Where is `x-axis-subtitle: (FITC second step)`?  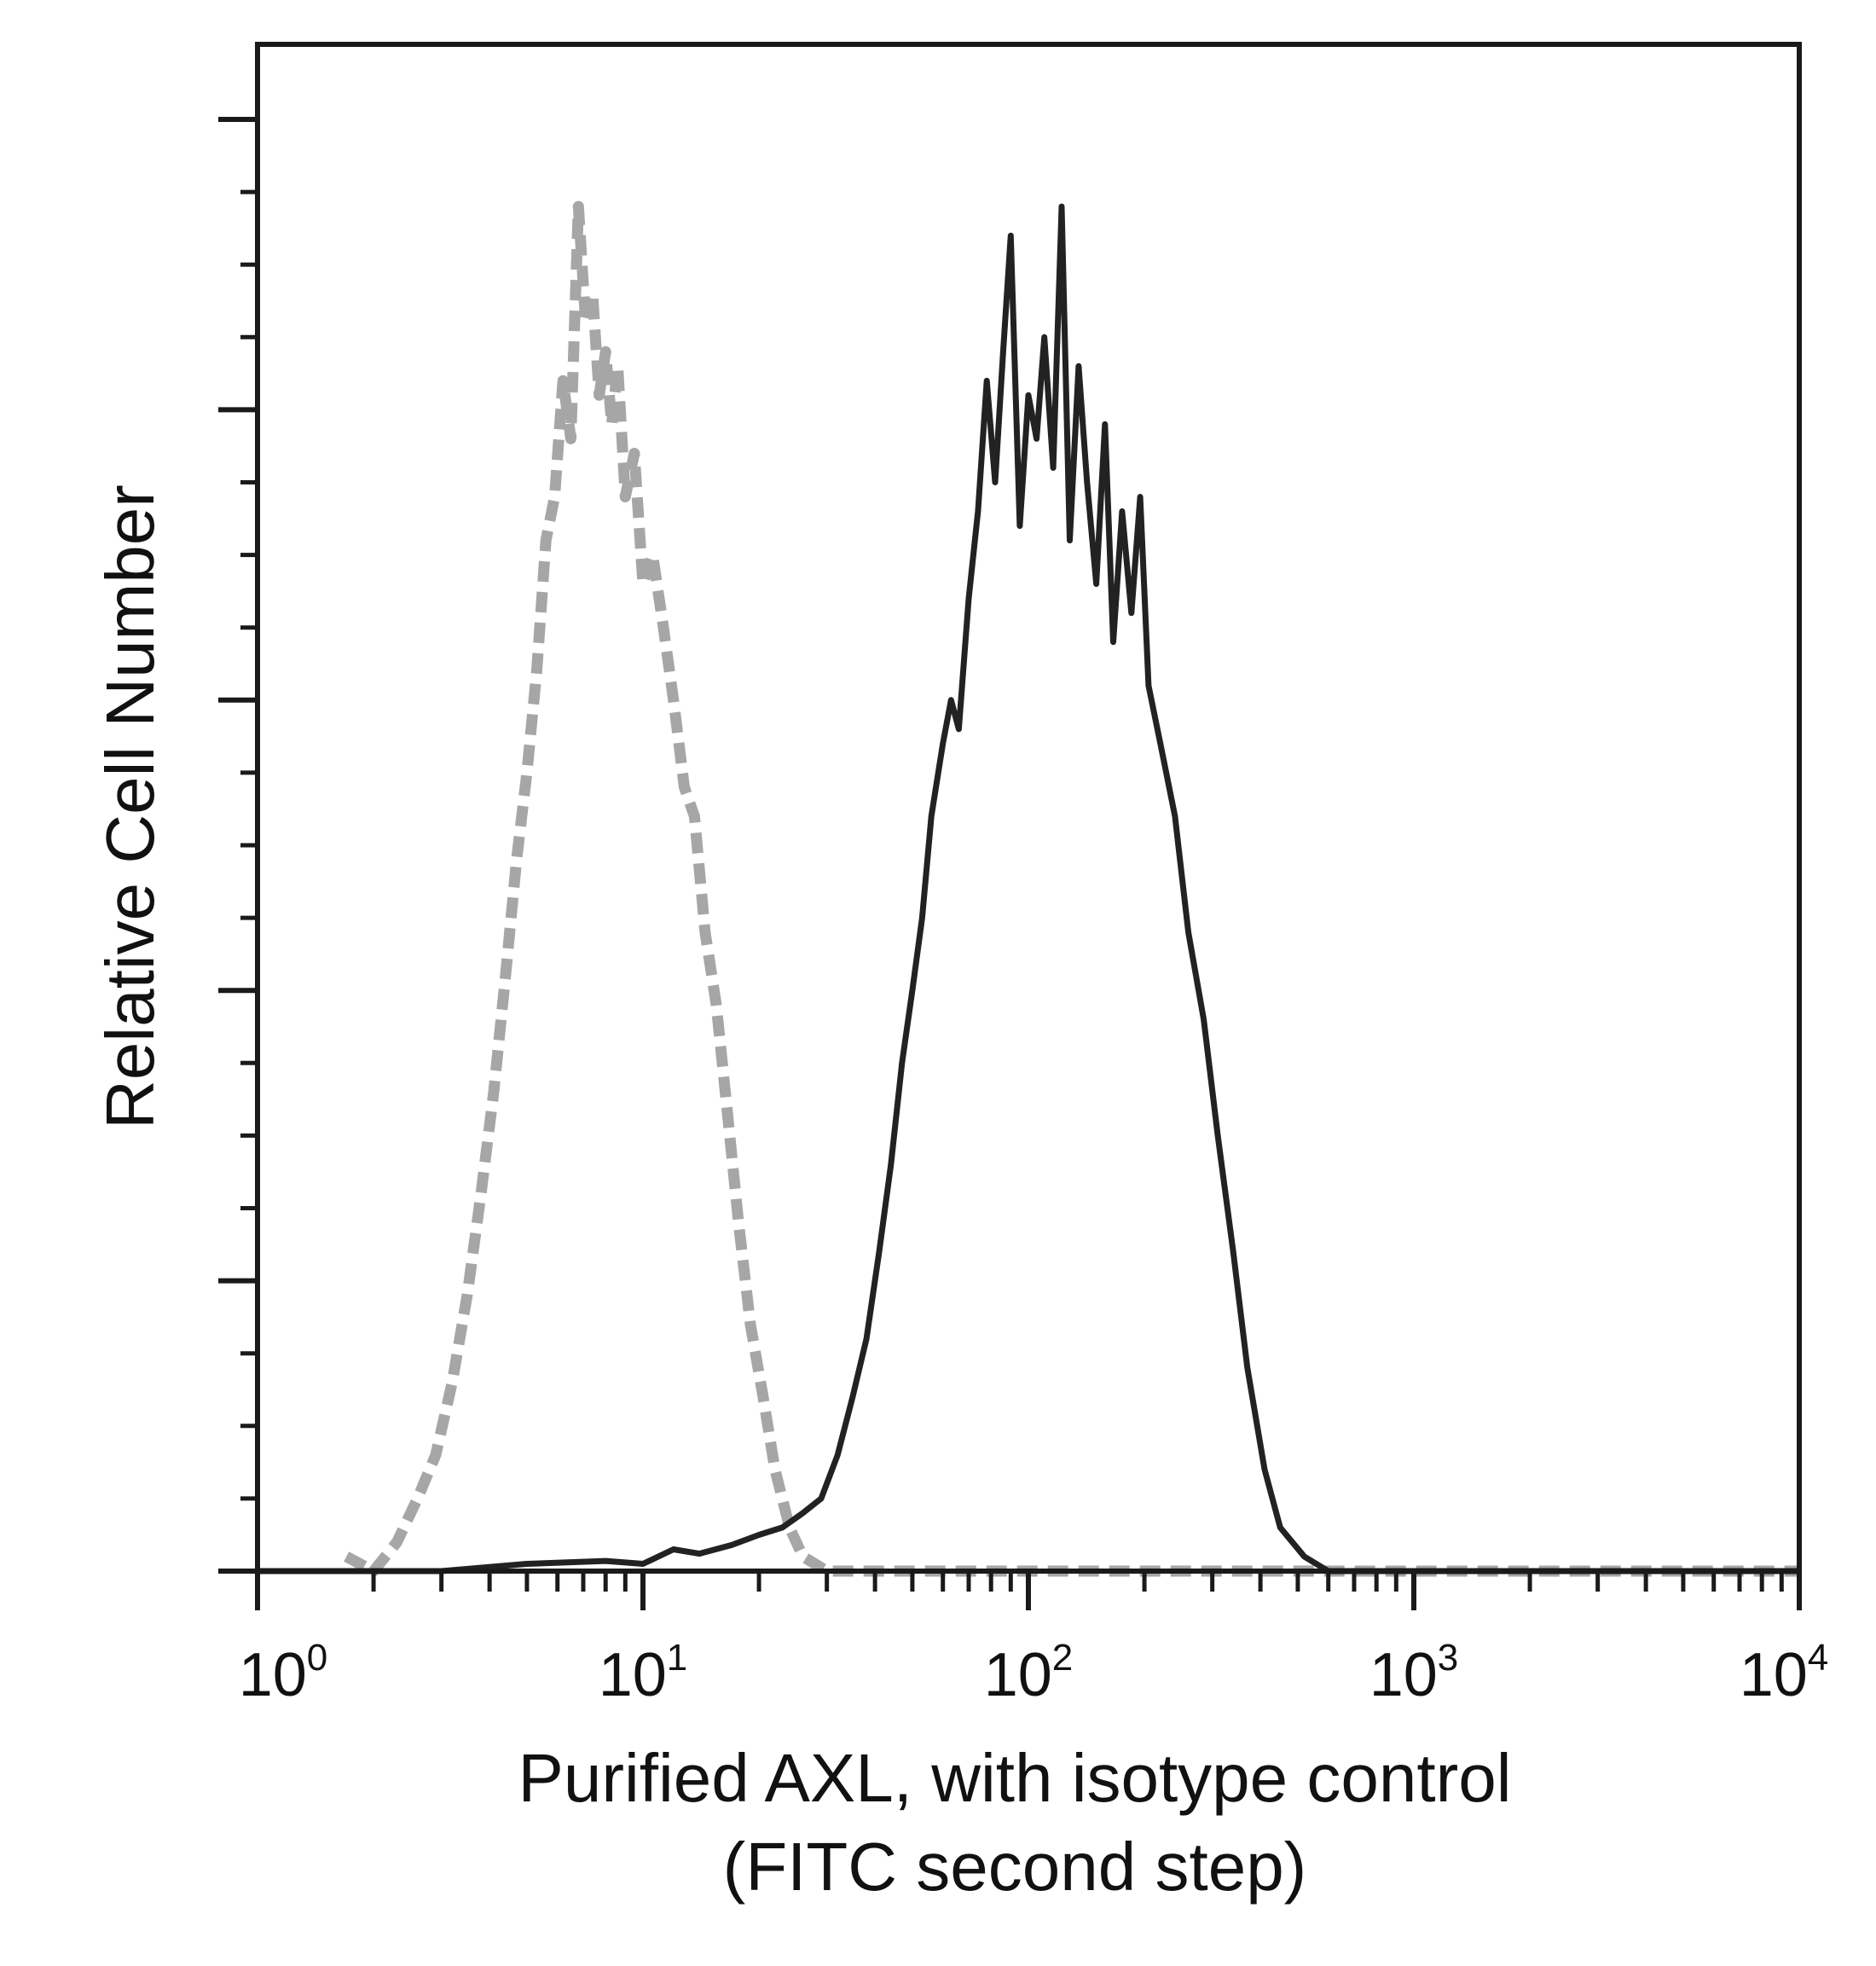 x-axis-subtitle: (FITC second step) is located at coordinates (1015, 1867).